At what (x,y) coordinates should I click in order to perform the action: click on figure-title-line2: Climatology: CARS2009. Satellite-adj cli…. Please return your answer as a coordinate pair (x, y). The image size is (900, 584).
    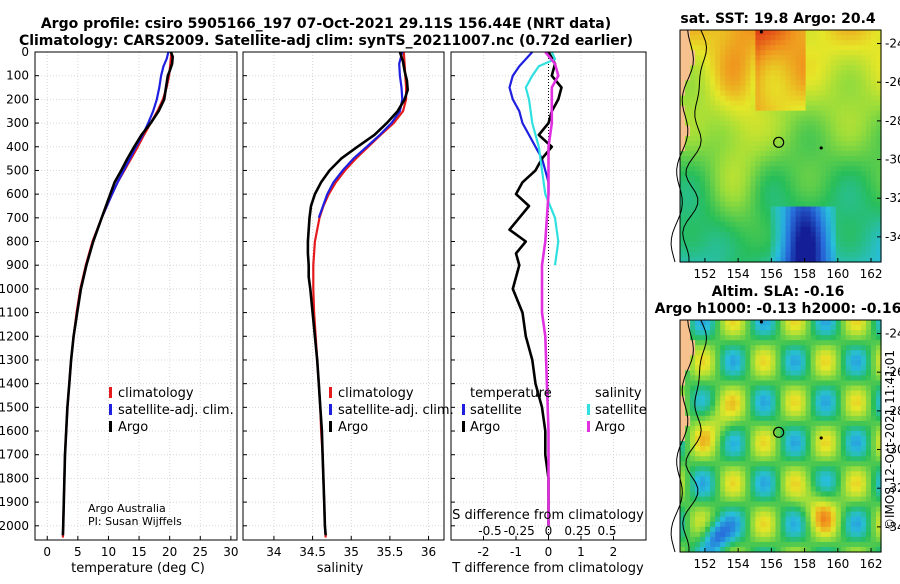
    Looking at the image, I should click on (326, 41).